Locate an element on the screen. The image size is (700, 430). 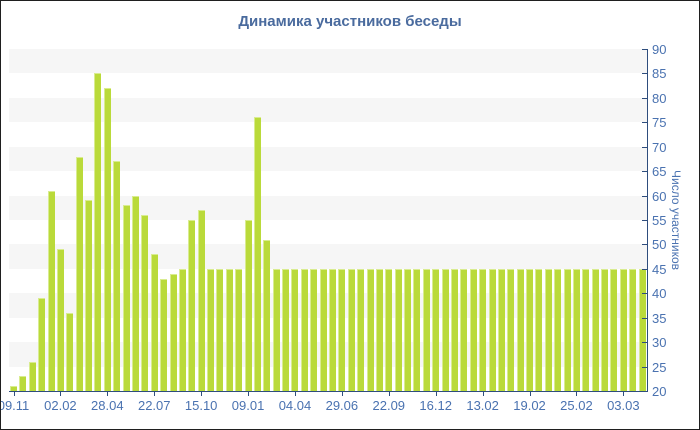
x-axis-tick-label: 13.02 is located at coordinates (482, 405).